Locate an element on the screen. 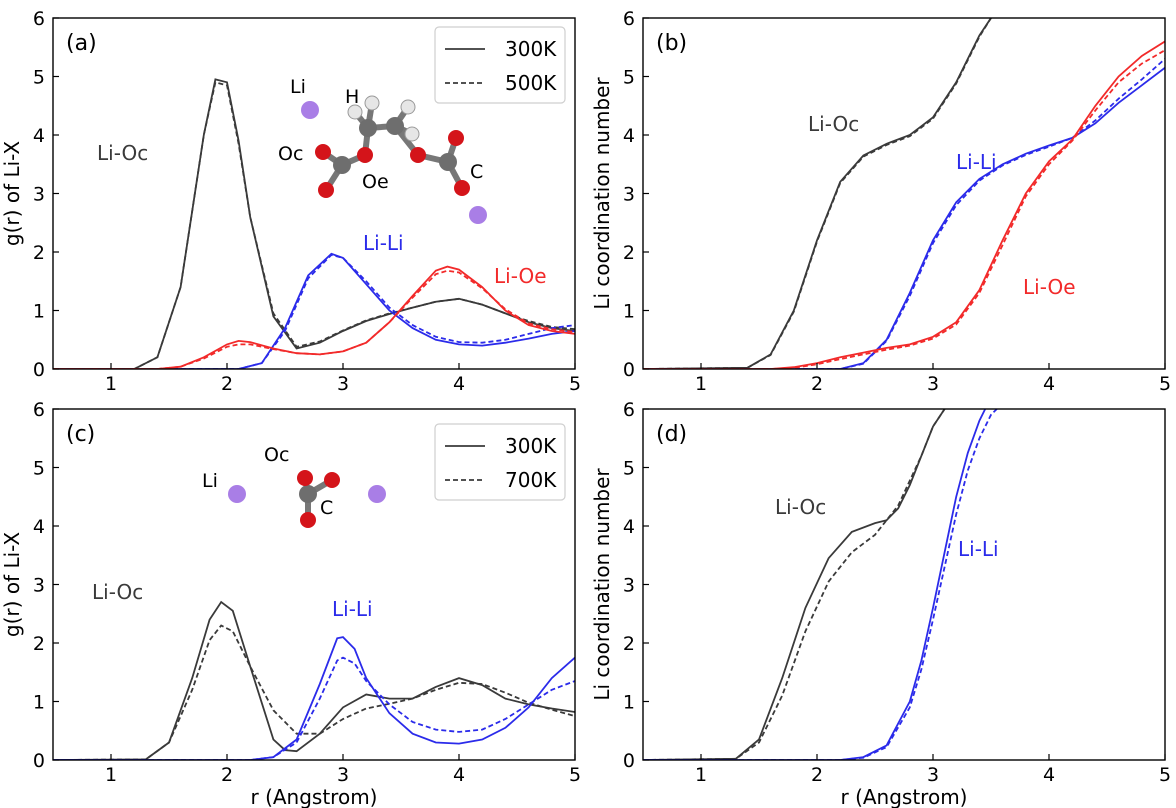 Image resolution: width=1176 pixels, height=808 pixels. y-axis-label: g(r) of Li-X is located at coordinates (12, 193).